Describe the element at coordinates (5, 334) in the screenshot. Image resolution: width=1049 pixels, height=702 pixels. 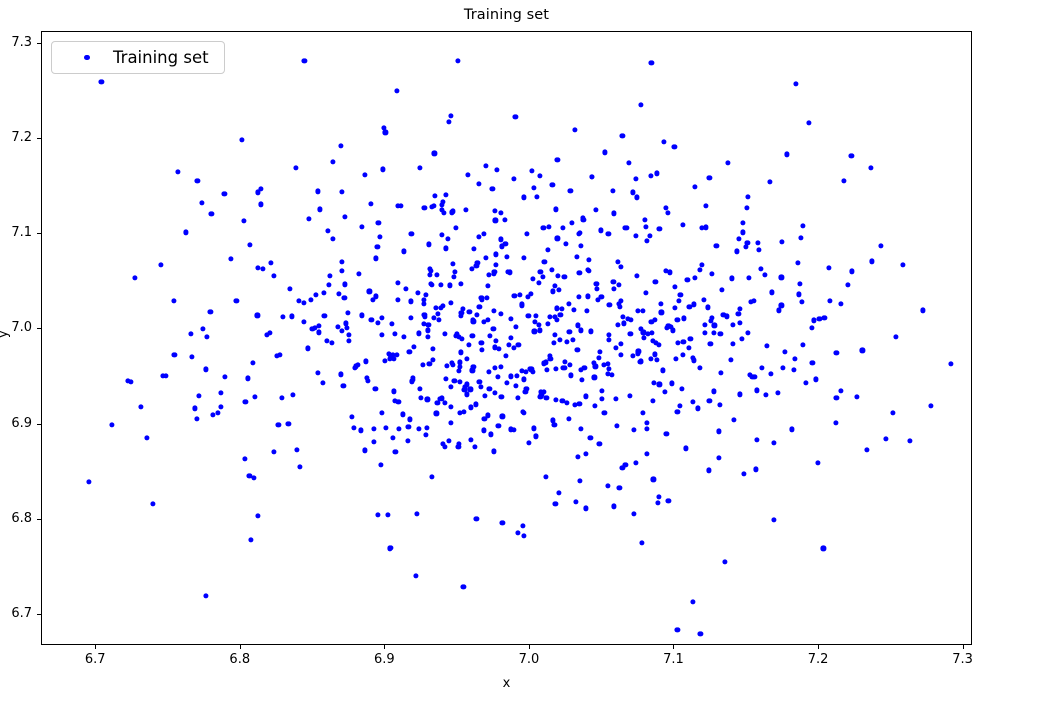
I see `y-axis-label: y` at that location.